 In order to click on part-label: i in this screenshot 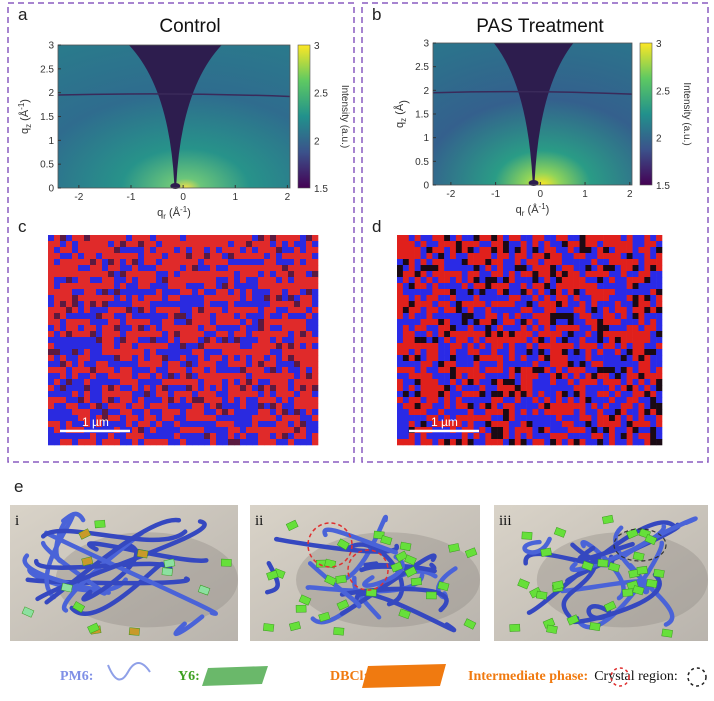, I will do `click(17, 521)`.